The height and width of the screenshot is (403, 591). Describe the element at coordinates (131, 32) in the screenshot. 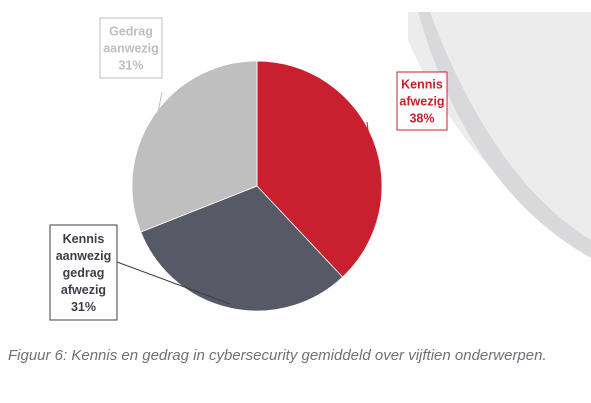

I see `callout-text: Gedrag` at that location.